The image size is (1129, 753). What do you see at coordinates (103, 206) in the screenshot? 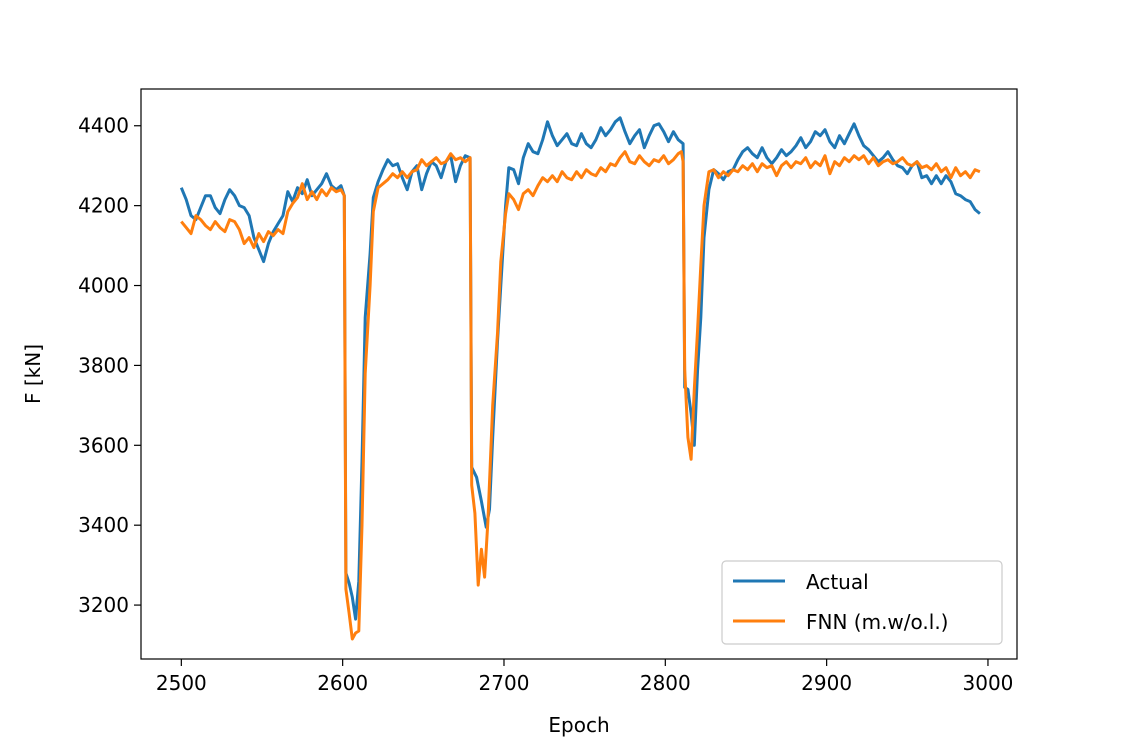
I see `y-tick-label: 4200` at bounding box center [103, 206].